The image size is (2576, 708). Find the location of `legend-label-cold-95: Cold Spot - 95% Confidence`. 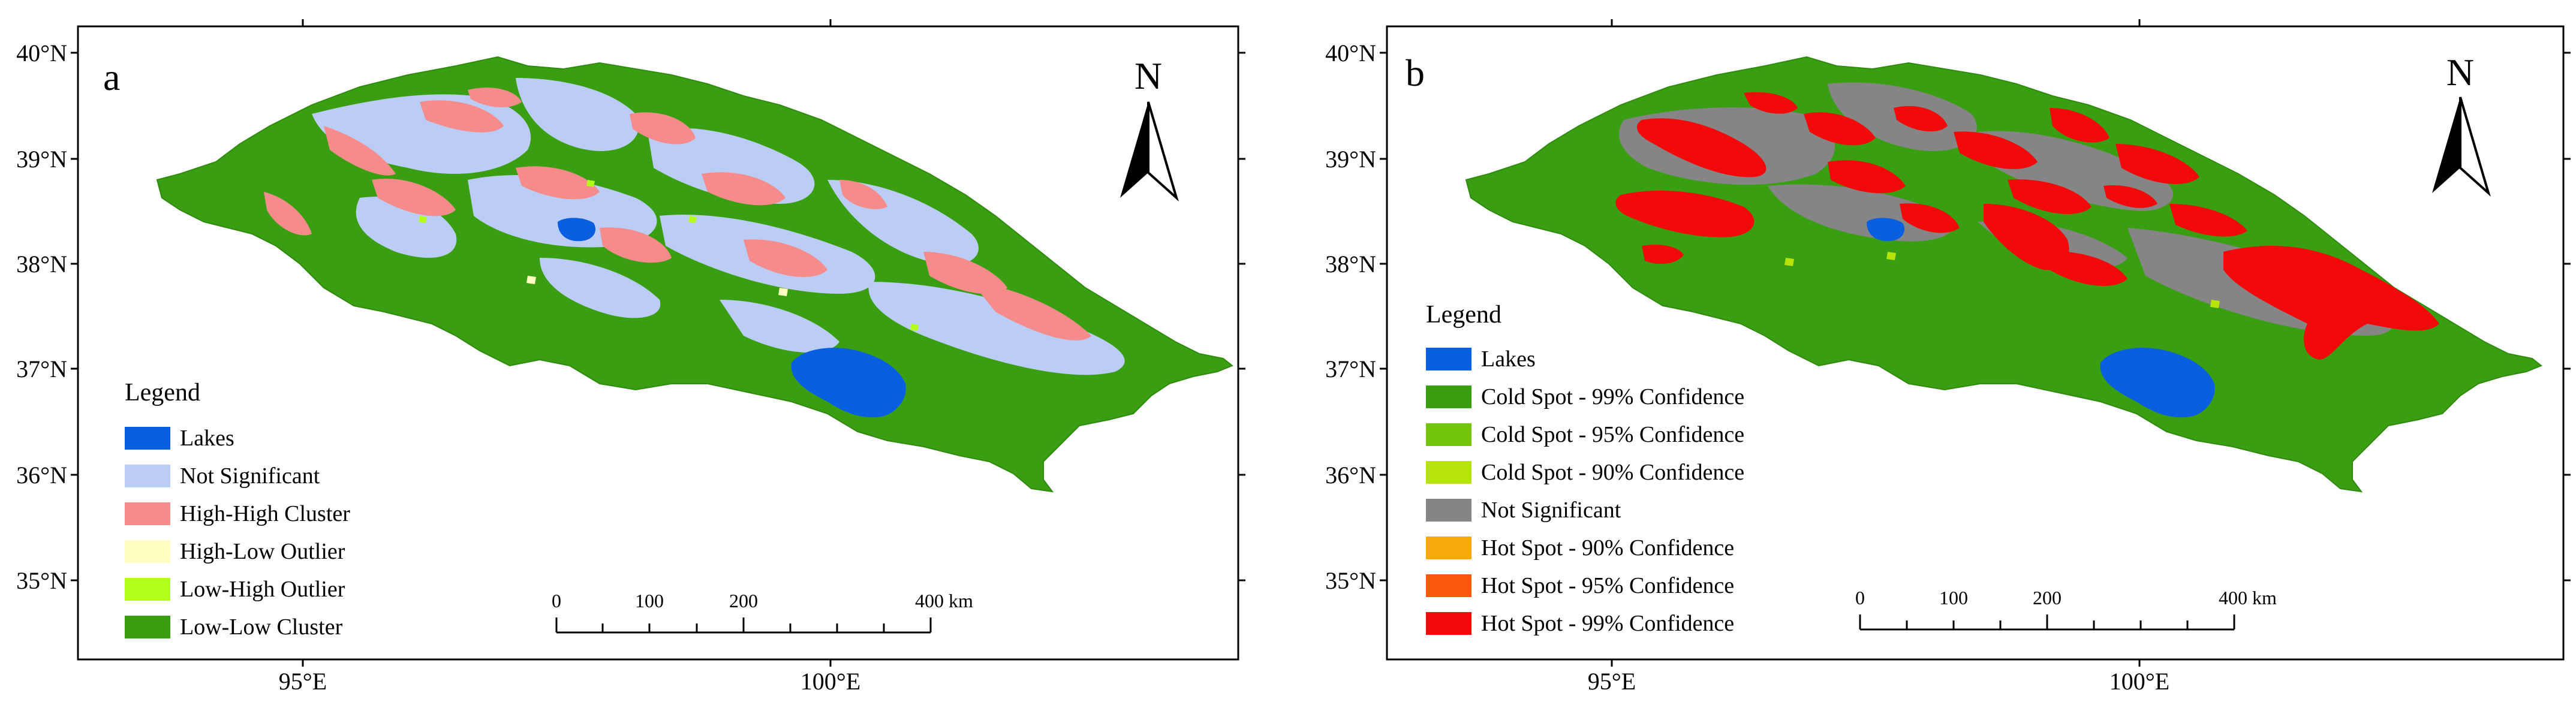

legend-label-cold-95: Cold Spot - 95% Confidence is located at coordinates (1612, 434).